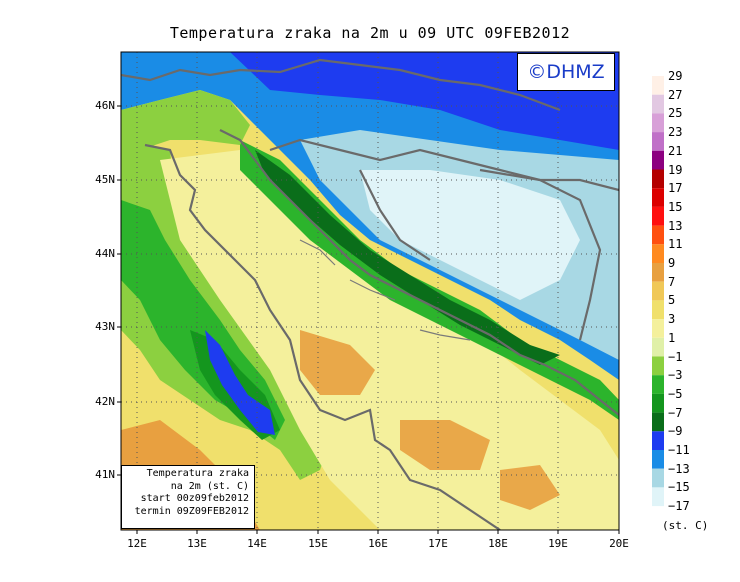 The height and width of the screenshot is (582, 740). What do you see at coordinates (672, 319) in the screenshot?
I see `legend-value: 3` at bounding box center [672, 319].